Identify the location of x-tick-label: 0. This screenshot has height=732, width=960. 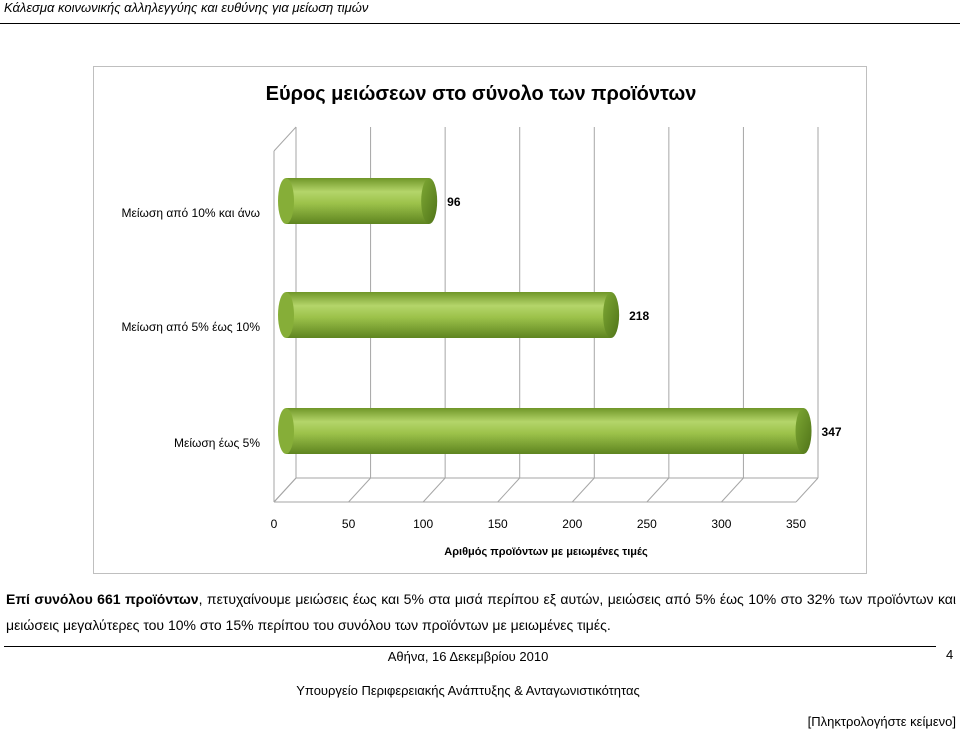
(274, 524).